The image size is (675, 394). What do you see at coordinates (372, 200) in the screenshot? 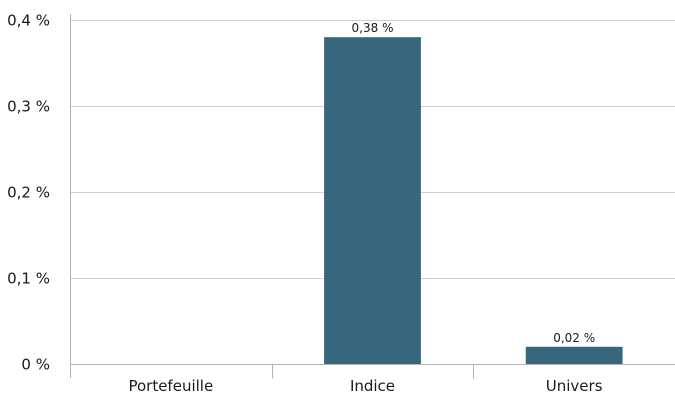
I see `bar-indice` at bounding box center [372, 200].